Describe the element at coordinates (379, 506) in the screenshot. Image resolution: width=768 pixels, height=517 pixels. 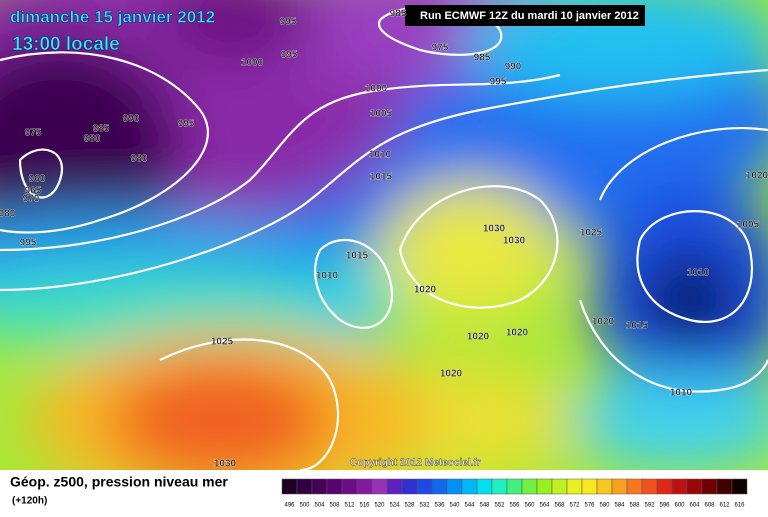
I see `scale-label: 520` at that location.